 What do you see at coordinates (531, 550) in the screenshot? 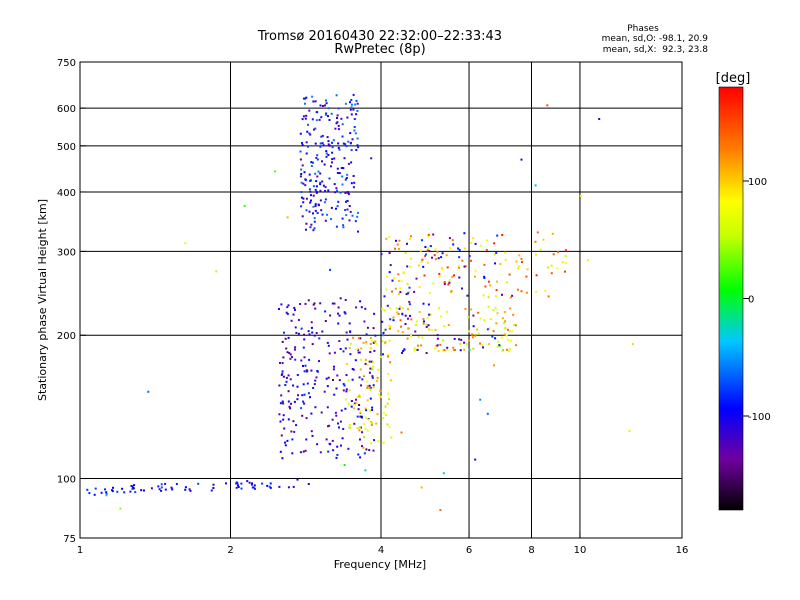
I see `x-tick-label: 8` at bounding box center [531, 550].